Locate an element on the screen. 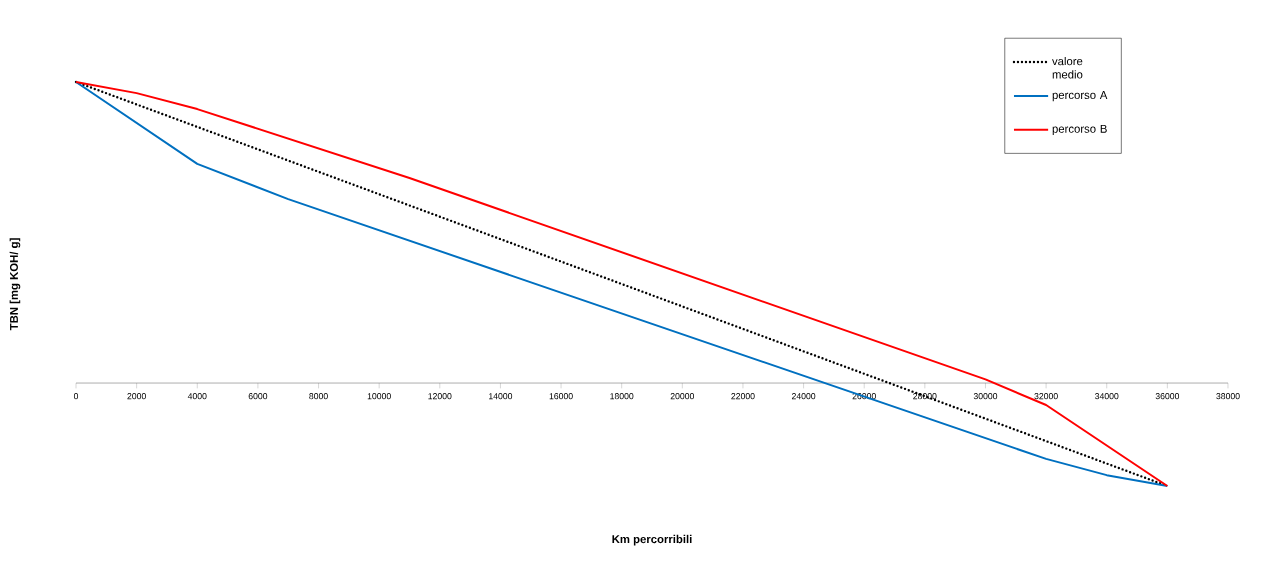 This screenshot has height=588, width=1283. legend-label: percorso B is located at coordinates (1079, 130).